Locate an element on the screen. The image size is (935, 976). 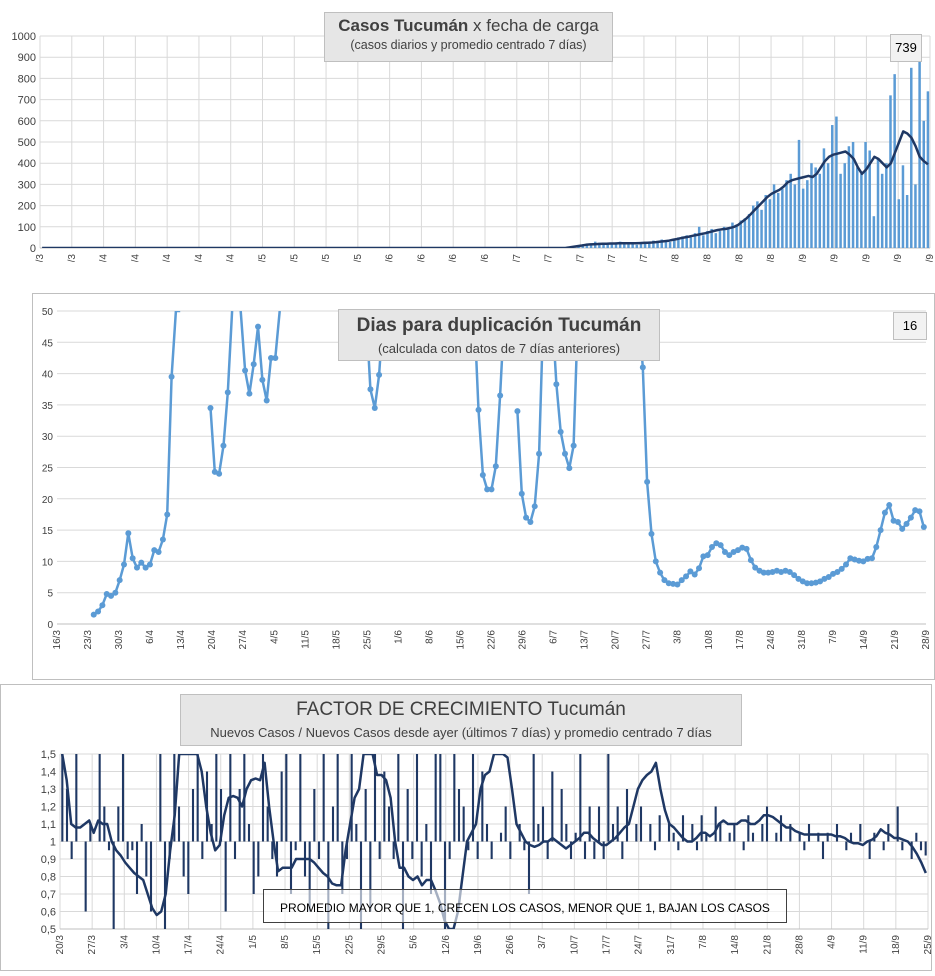
x-tick-label: 25/3 is located at coordinates (72, 258).